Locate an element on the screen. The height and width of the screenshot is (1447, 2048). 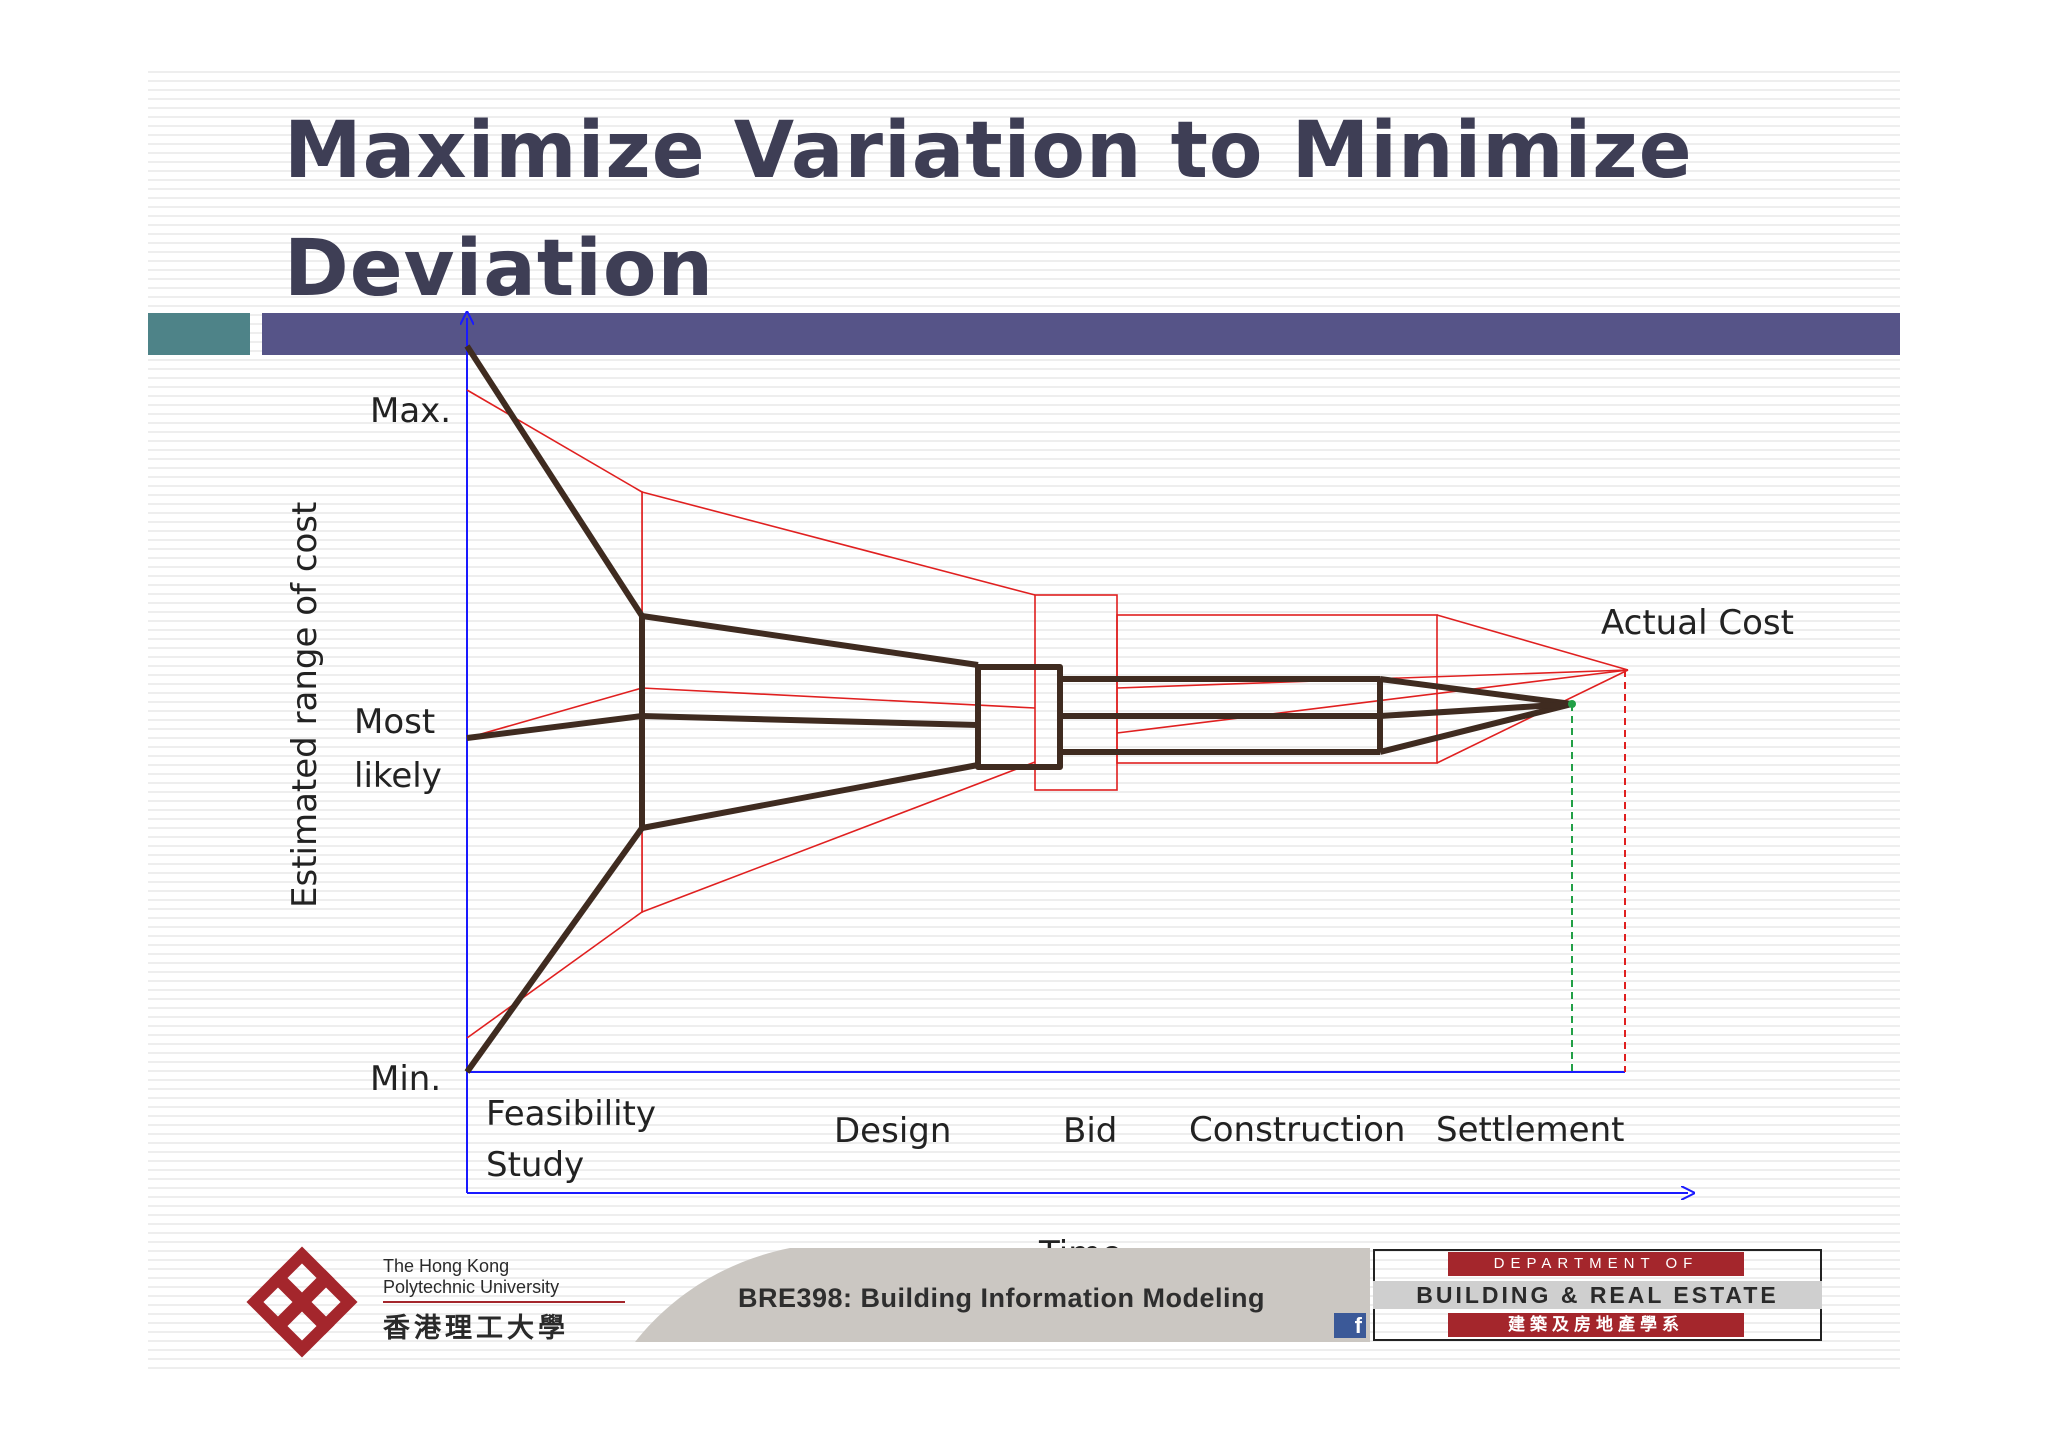
phase-label-feasibility-line2: Study is located at coordinates (535, 1165).